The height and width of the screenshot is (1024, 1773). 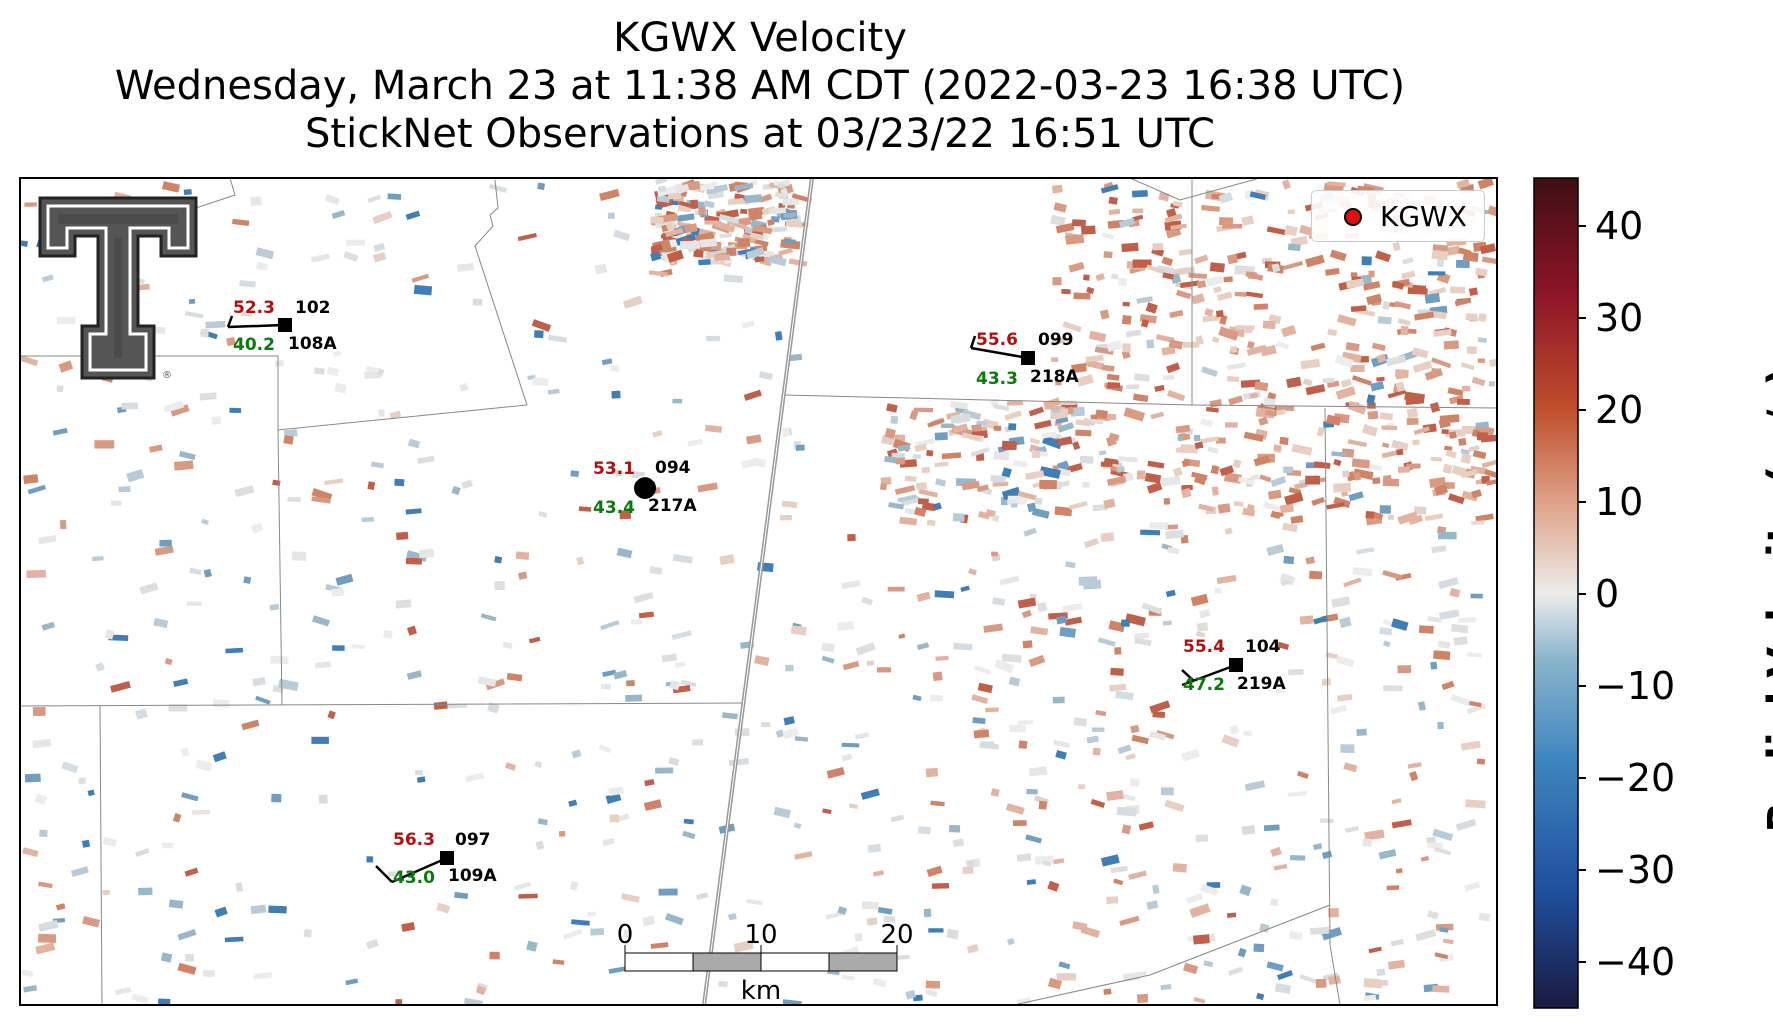 I want to click on station-099: 55.6 099 43.3 218A, so click(x=1024, y=359).